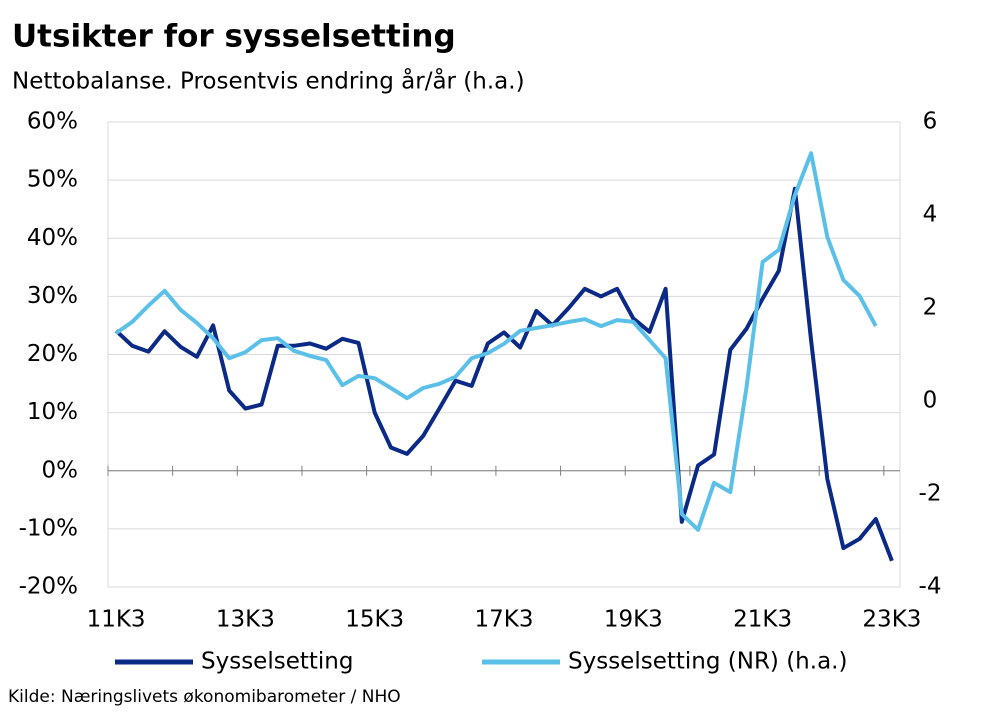  Describe the element at coordinates (633, 620) in the screenshot. I see `x-tick-label: 19K3` at that location.